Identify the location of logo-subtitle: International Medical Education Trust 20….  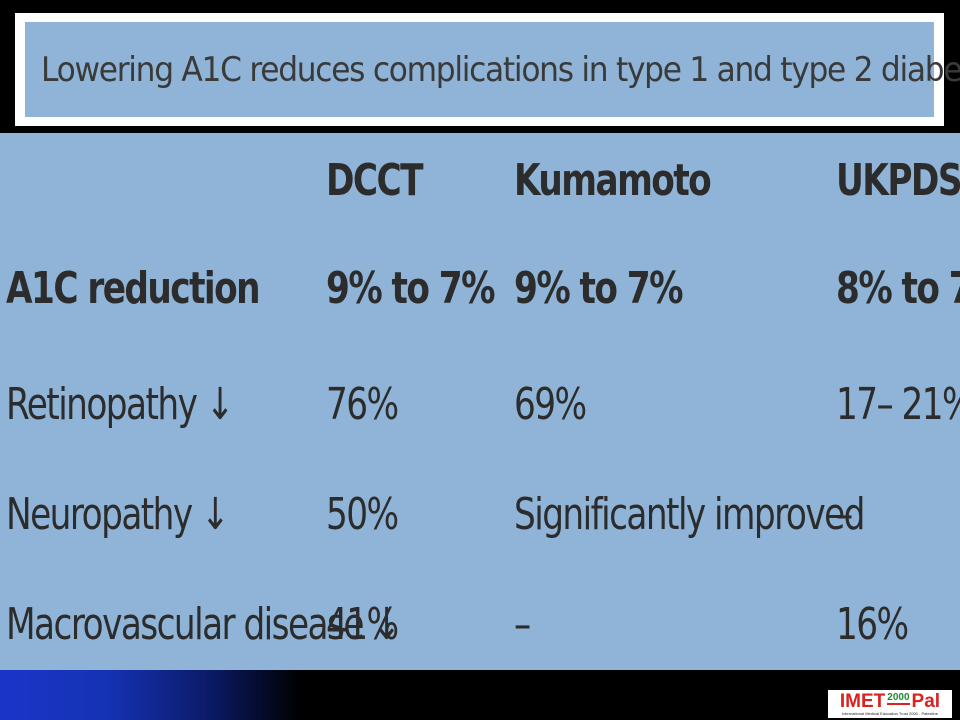
(890, 713).